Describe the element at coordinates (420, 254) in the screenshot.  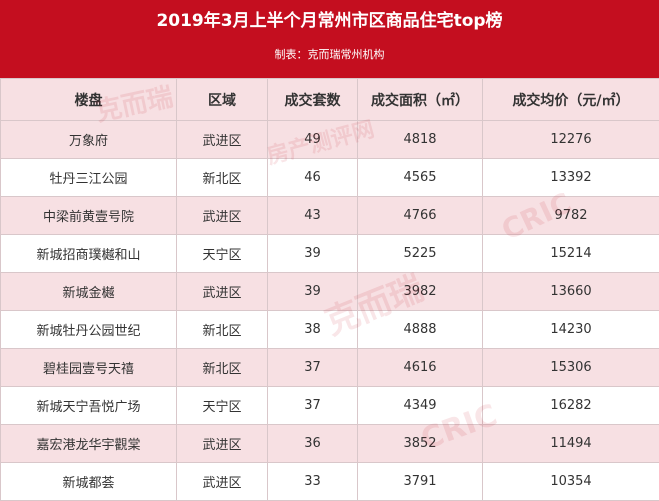
I see `cell-area: 5225` at that location.